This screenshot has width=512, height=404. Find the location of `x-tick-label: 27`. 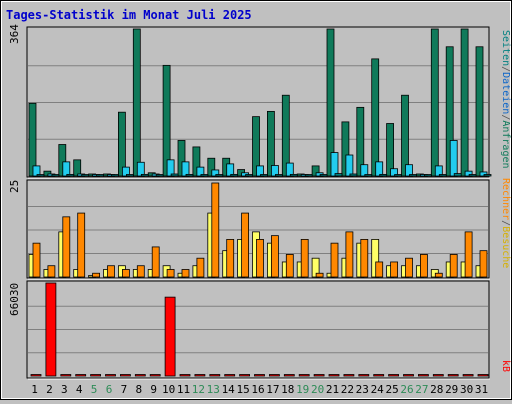

x-tick-label: 27 is located at coordinates (421, 389).